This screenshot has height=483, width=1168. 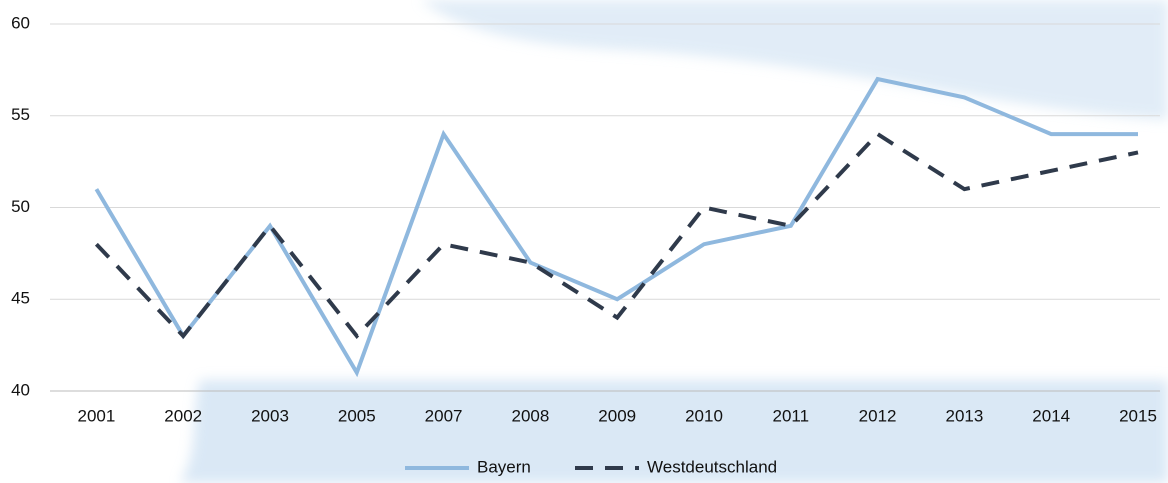 What do you see at coordinates (270, 415) in the screenshot?
I see `x-tick-label: 2003` at bounding box center [270, 415].